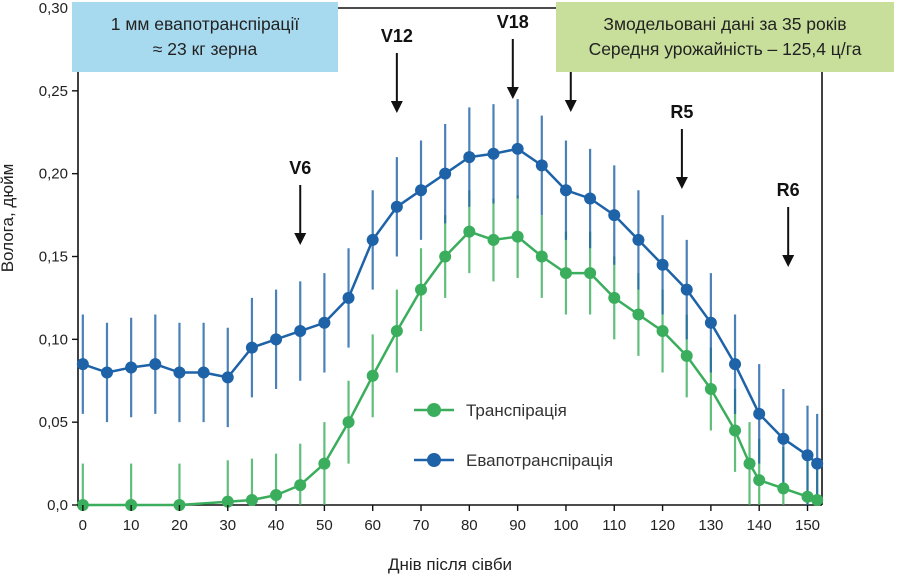  Describe the element at coordinates (53, 257) in the screenshot. I see `y-tick-label: 0,15` at that location.